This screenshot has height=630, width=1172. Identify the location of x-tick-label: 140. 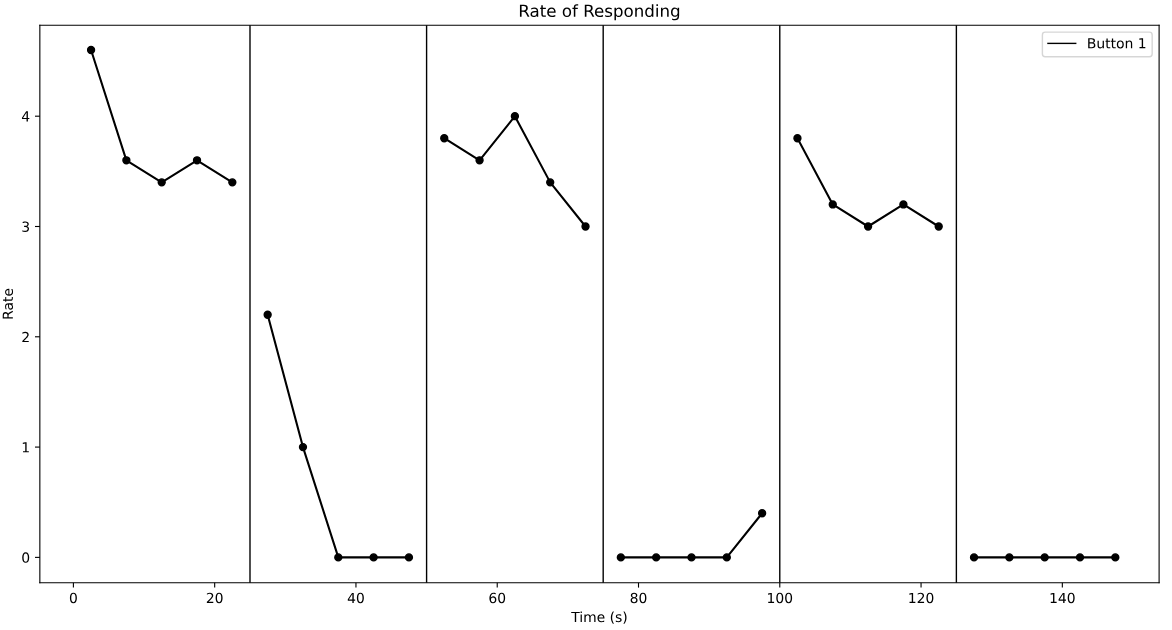
(1062, 598).